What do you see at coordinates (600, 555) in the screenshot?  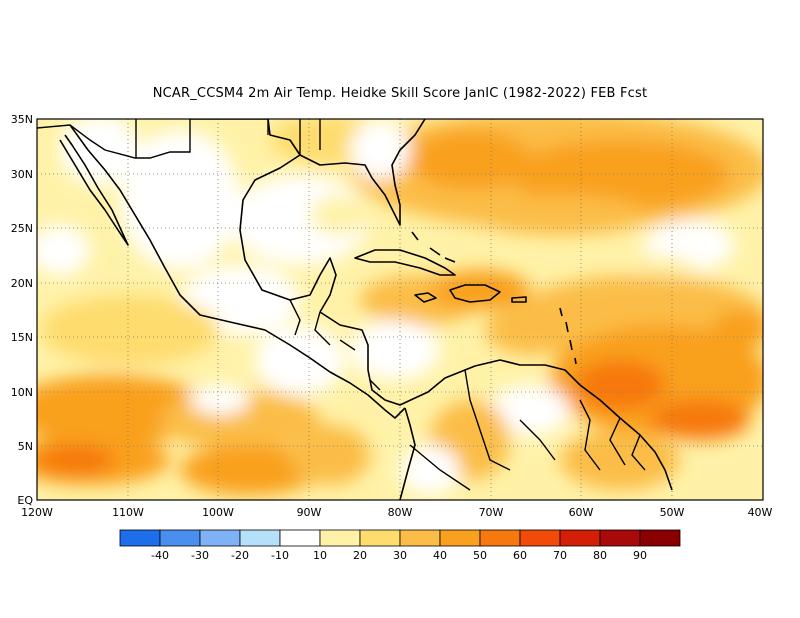 I see `colorbar-label: 80` at bounding box center [600, 555].